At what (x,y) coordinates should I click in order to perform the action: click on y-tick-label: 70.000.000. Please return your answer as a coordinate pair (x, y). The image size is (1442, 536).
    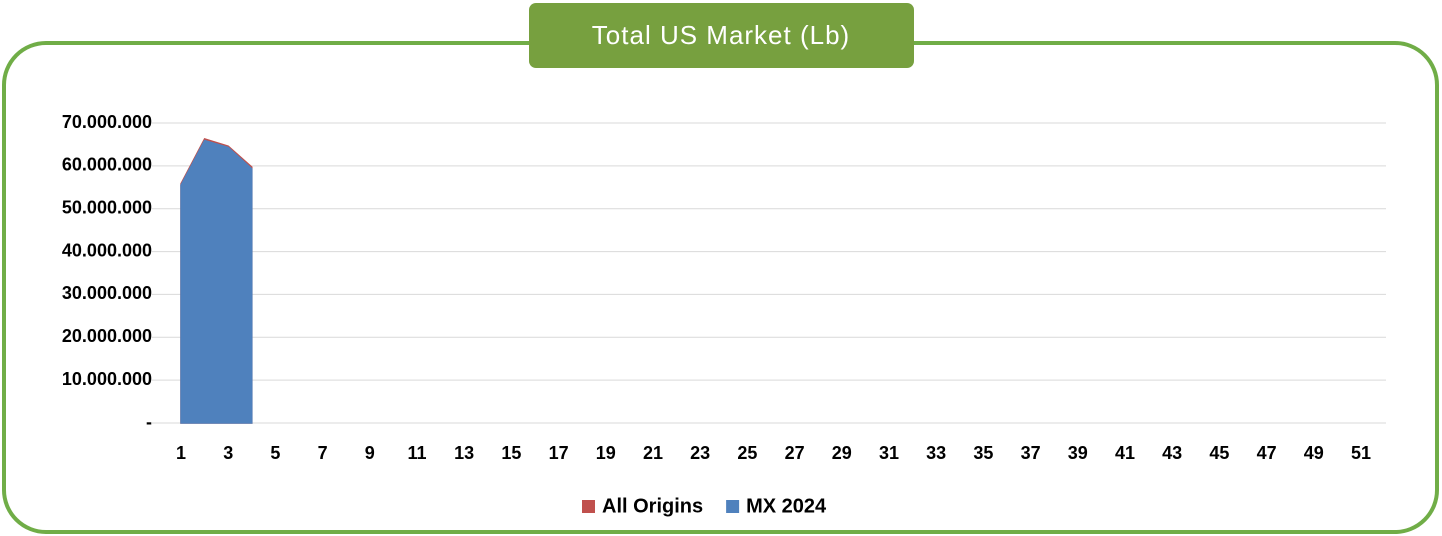
    Looking at the image, I should click on (107, 122).